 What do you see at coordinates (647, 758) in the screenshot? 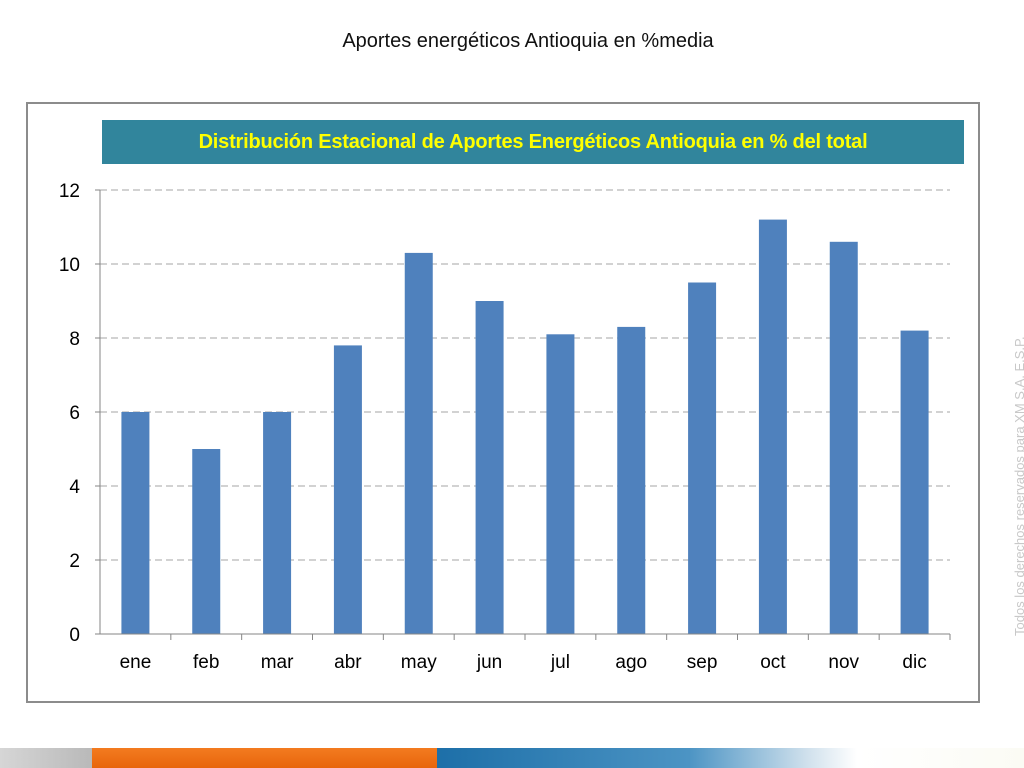
I see `footer-blue-segment` at bounding box center [647, 758].